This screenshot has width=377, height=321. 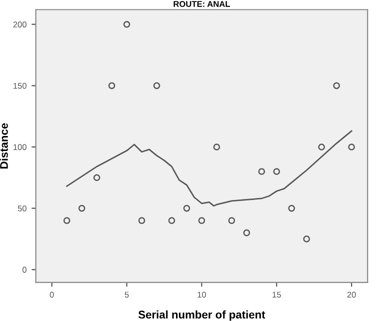 I want to click on y-tick-label: 50, so click(x=22, y=208).